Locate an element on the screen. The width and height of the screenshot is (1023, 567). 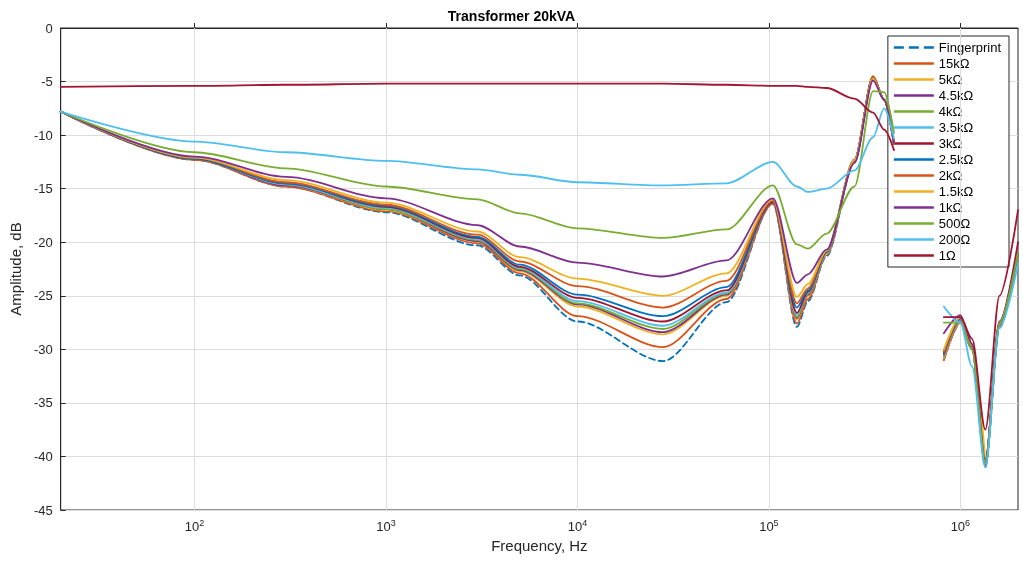
x-axis-title: Frequency, Hz is located at coordinates (539, 545).